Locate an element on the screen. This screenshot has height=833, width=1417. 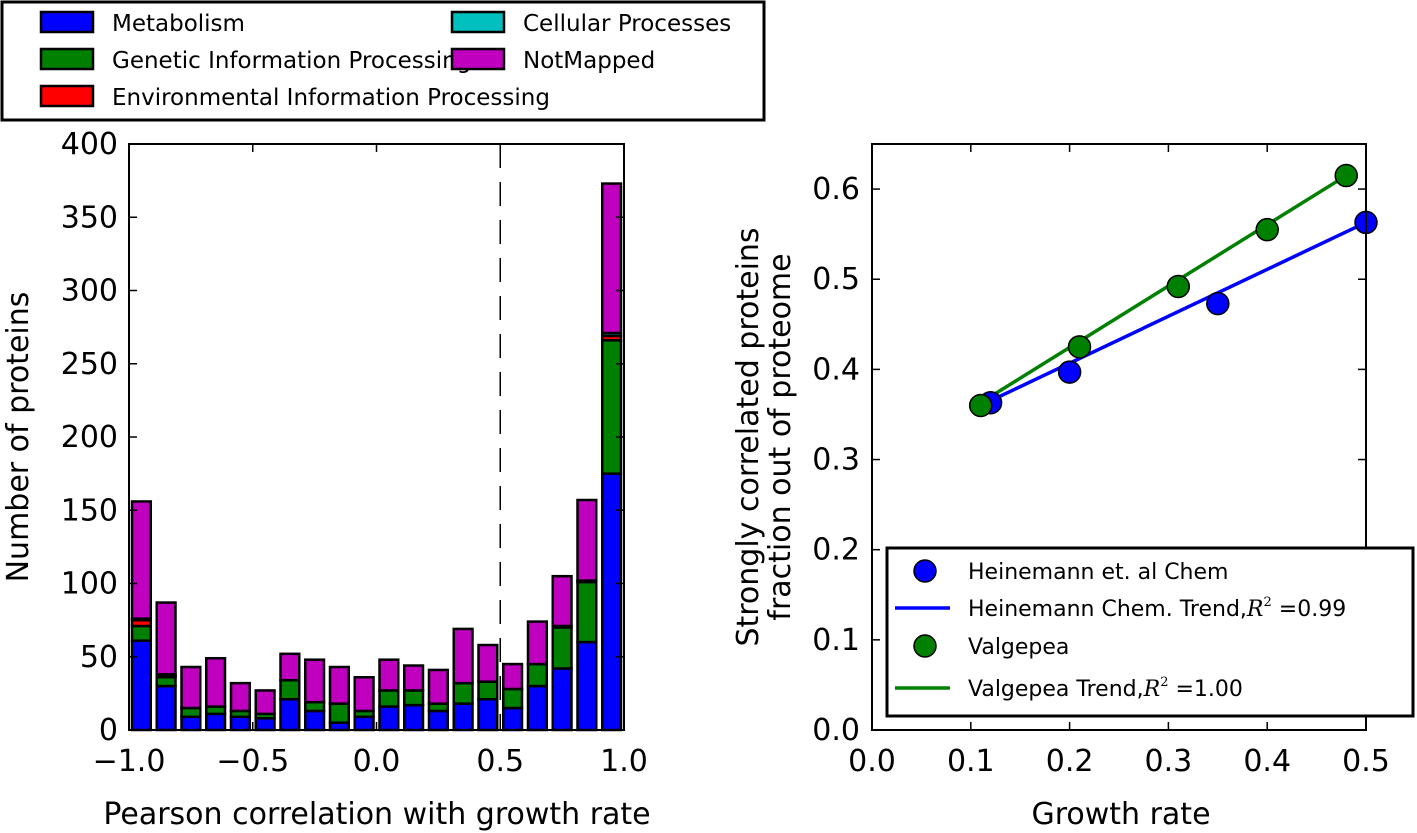
x-tick-label: 0.3 is located at coordinates (1169, 761).